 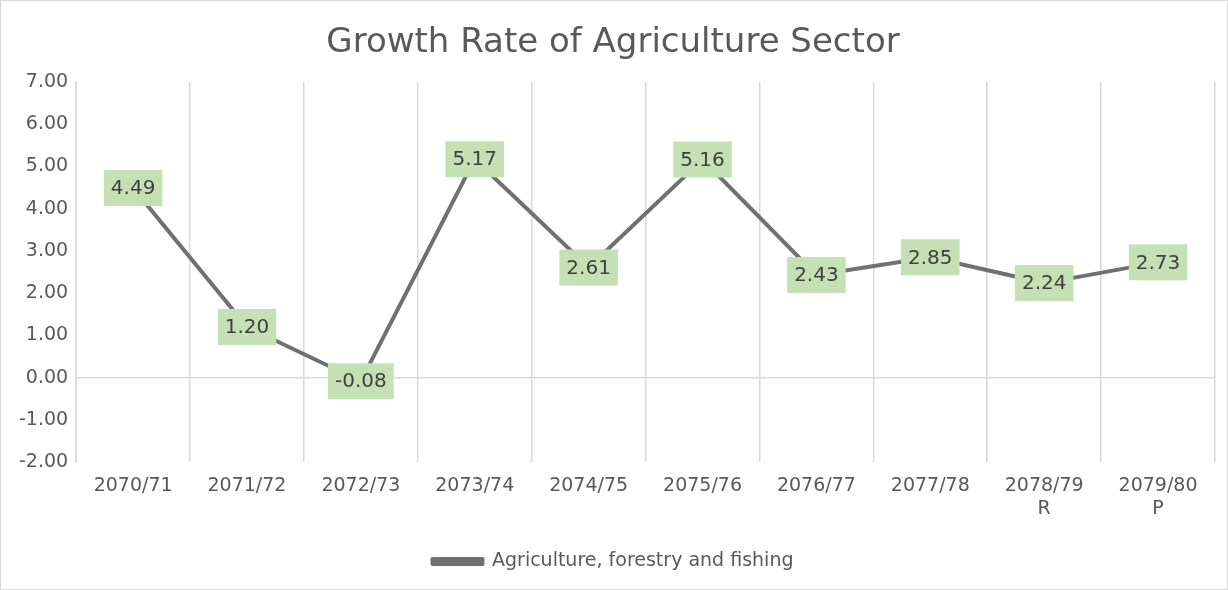 I want to click on x-tick-label: 2073/74, so click(x=475, y=483).